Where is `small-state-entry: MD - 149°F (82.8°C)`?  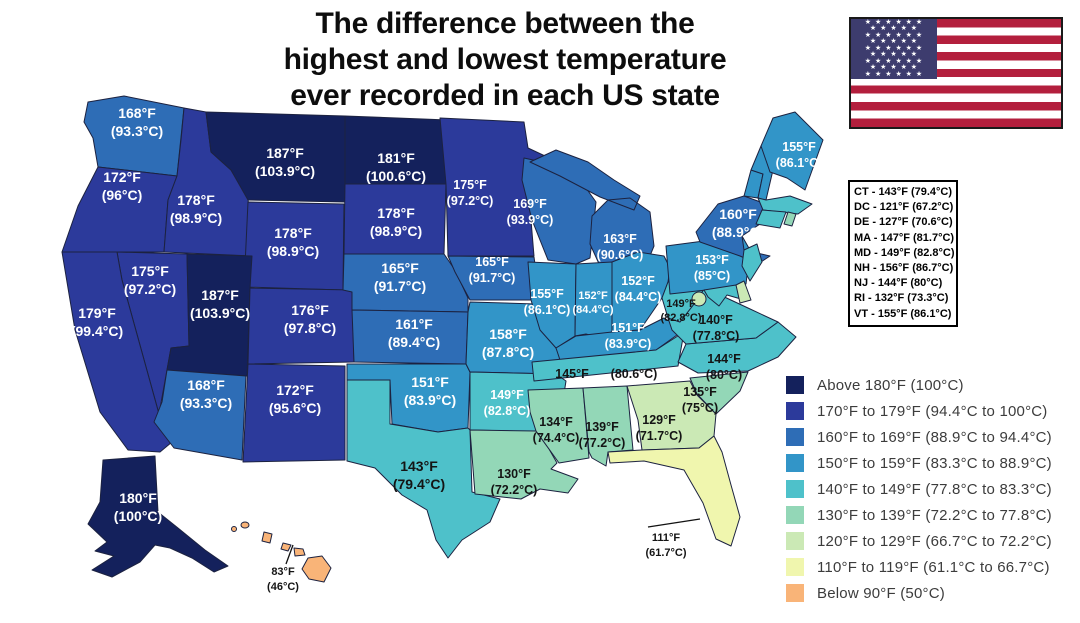 small-state-entry: MD - 149°F (82.8°C) is located at coordinates (904, 252).